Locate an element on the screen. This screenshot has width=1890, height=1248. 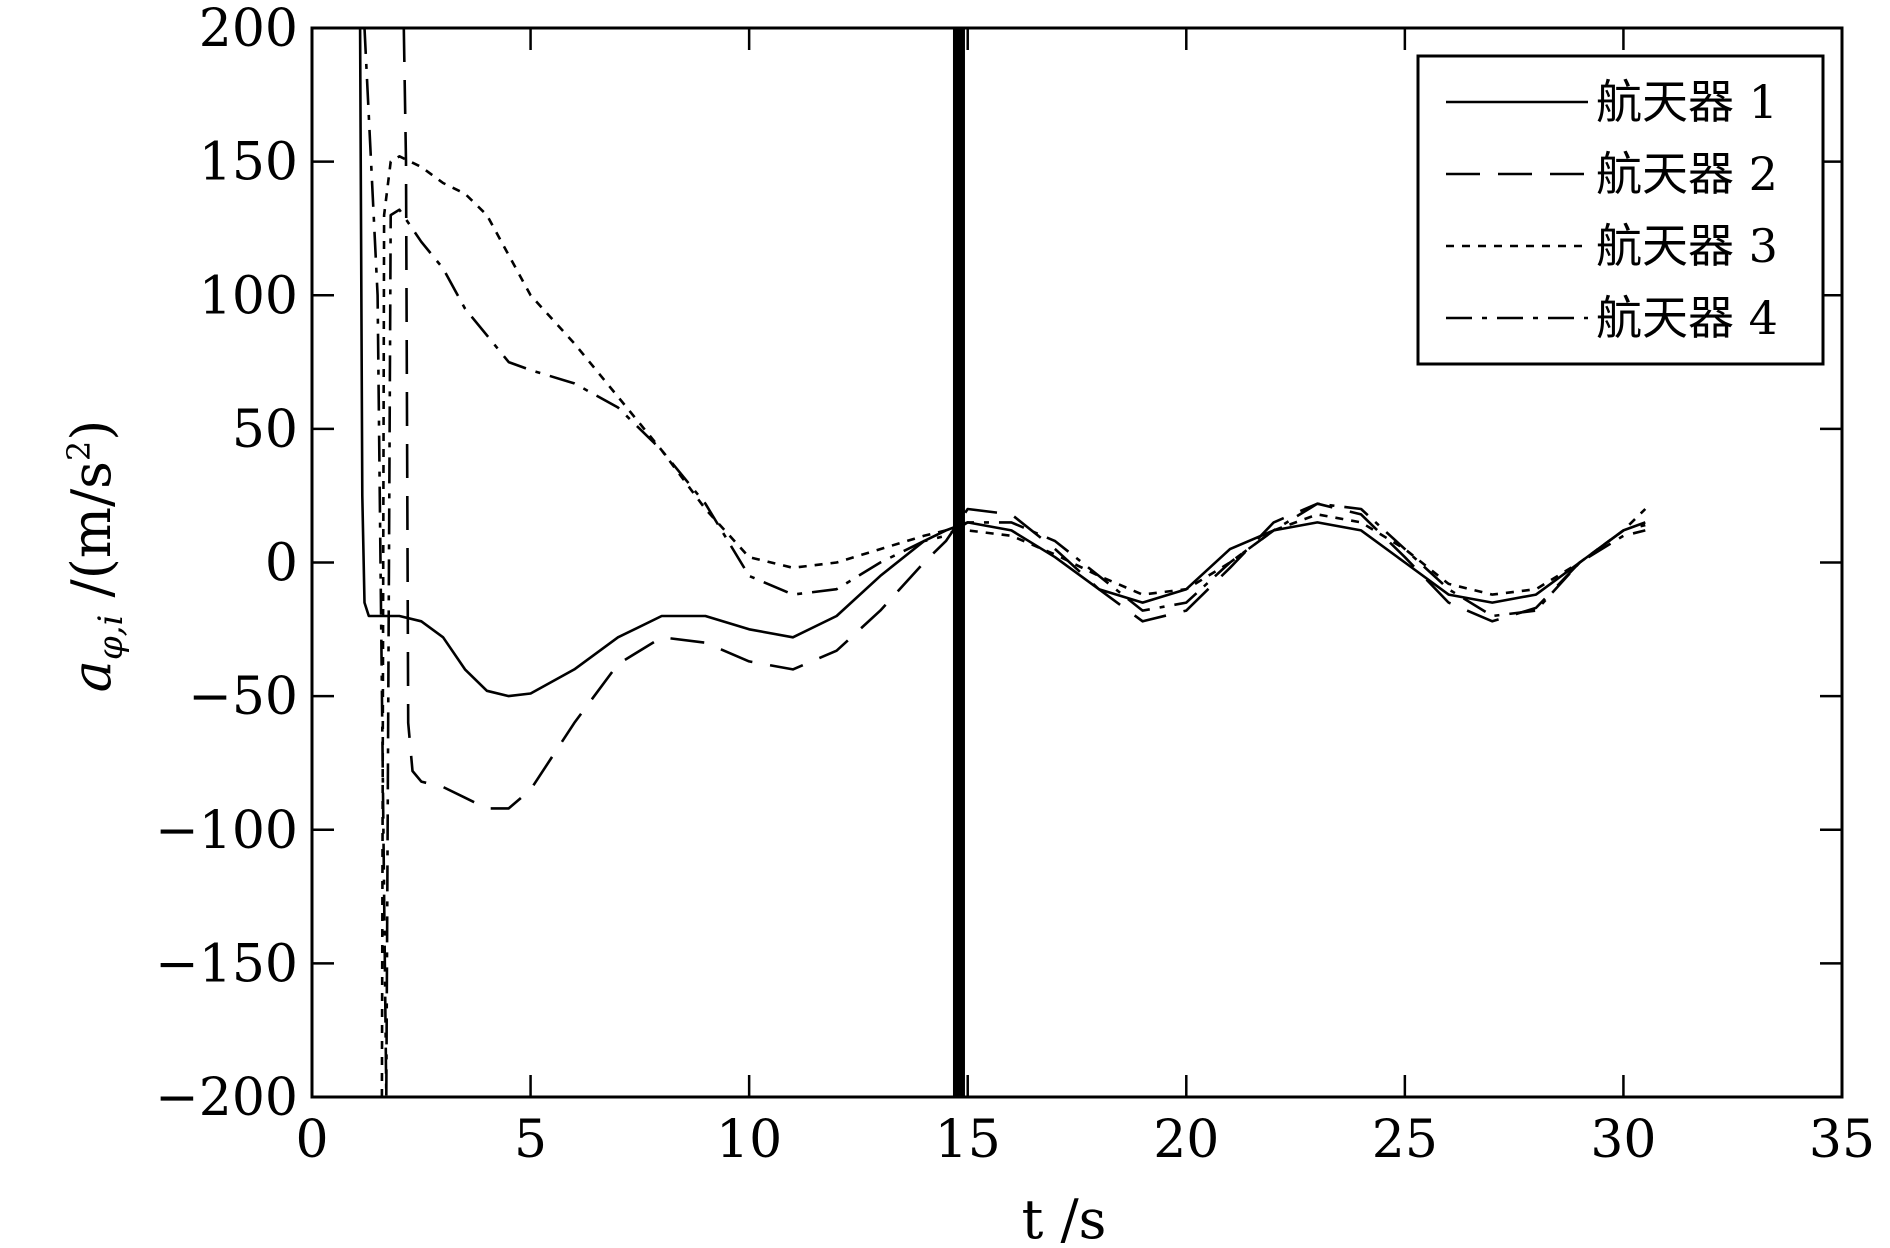
x-tick-label: 20 is located at coordinates (1186, 1140).